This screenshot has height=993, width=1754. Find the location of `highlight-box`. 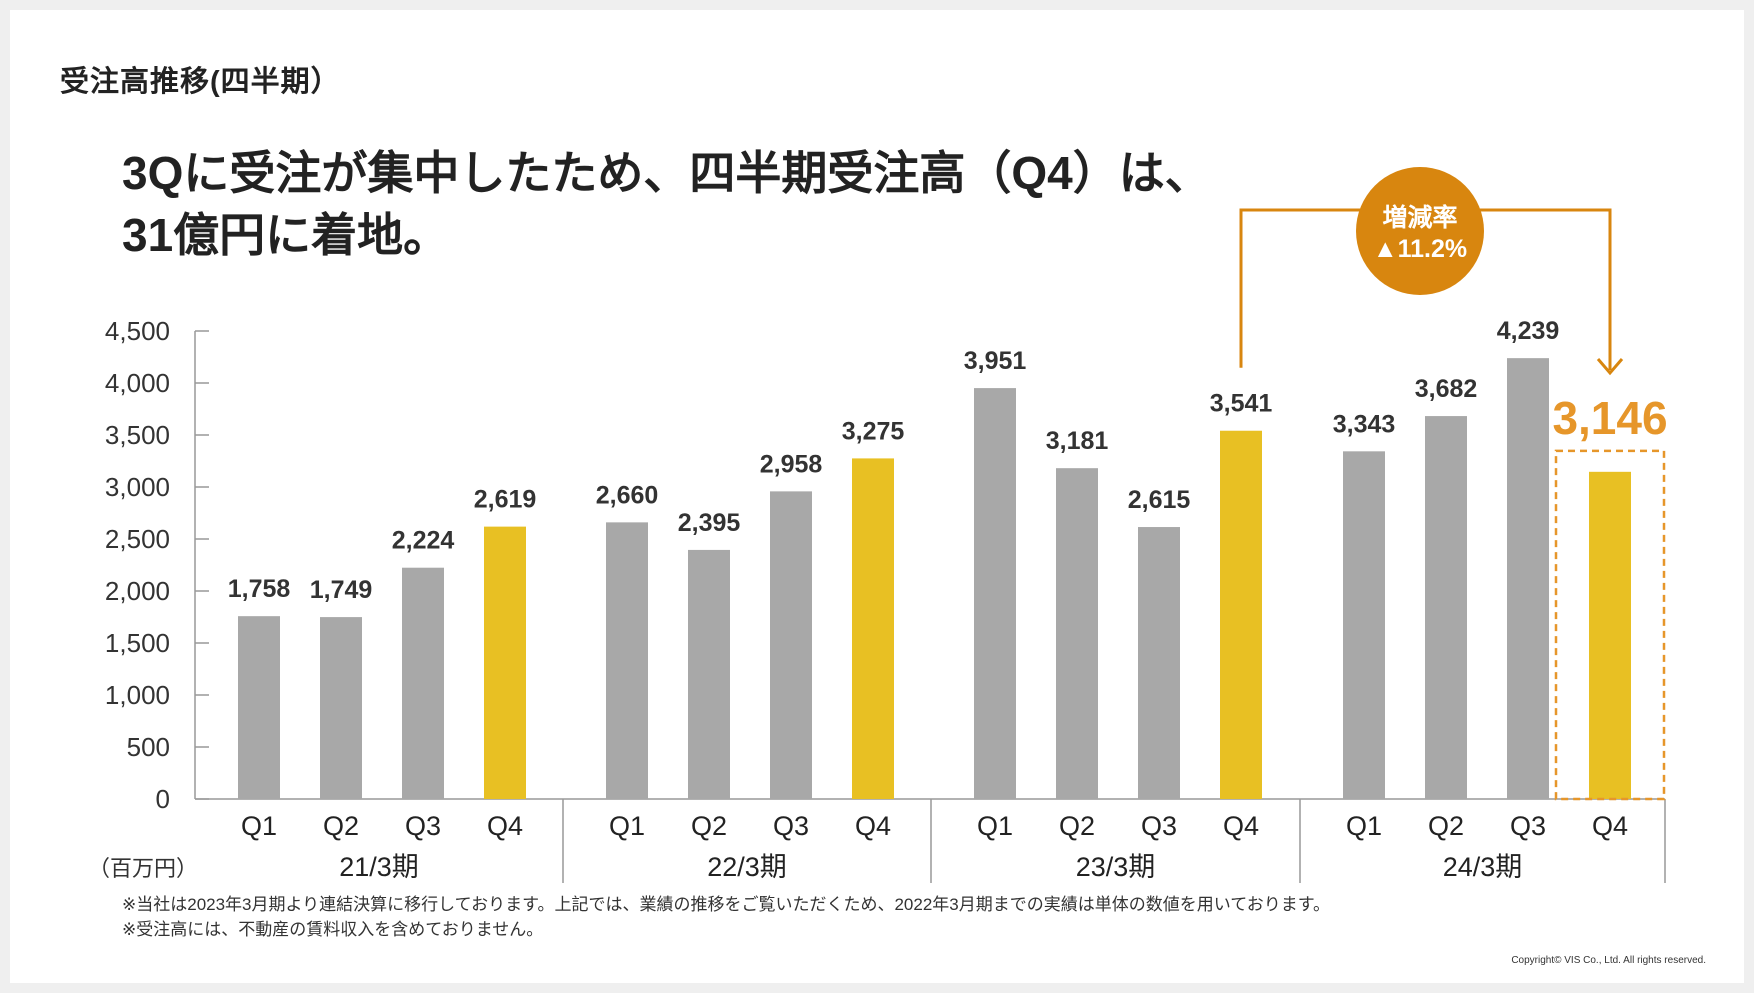

highlight-box is located at coordinates (1610, 625).